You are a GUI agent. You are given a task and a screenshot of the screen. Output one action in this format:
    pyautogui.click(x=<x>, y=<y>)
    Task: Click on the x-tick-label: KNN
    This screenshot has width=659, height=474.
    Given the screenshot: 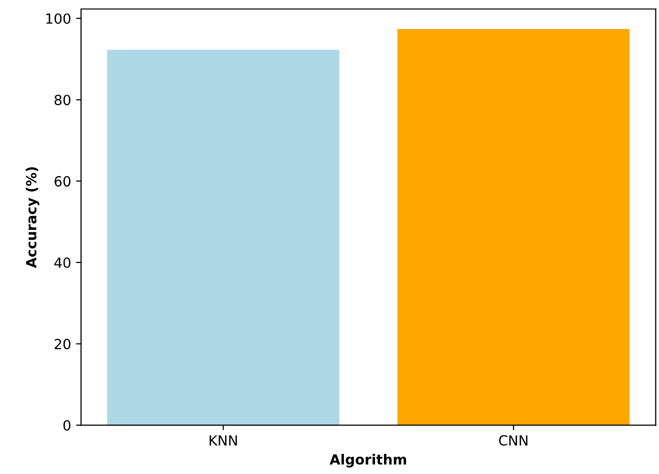 What is the action you would take?
    pyautogui.click(x=223, y=440)
    